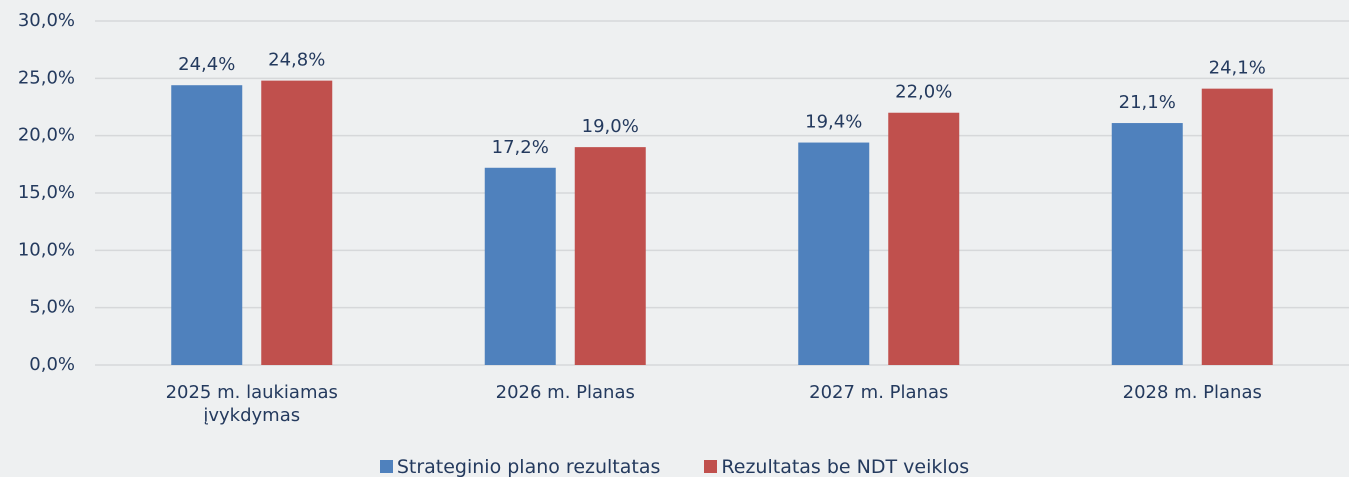  I want to click on y-tick-label: 5,0%, so click(52, 307).